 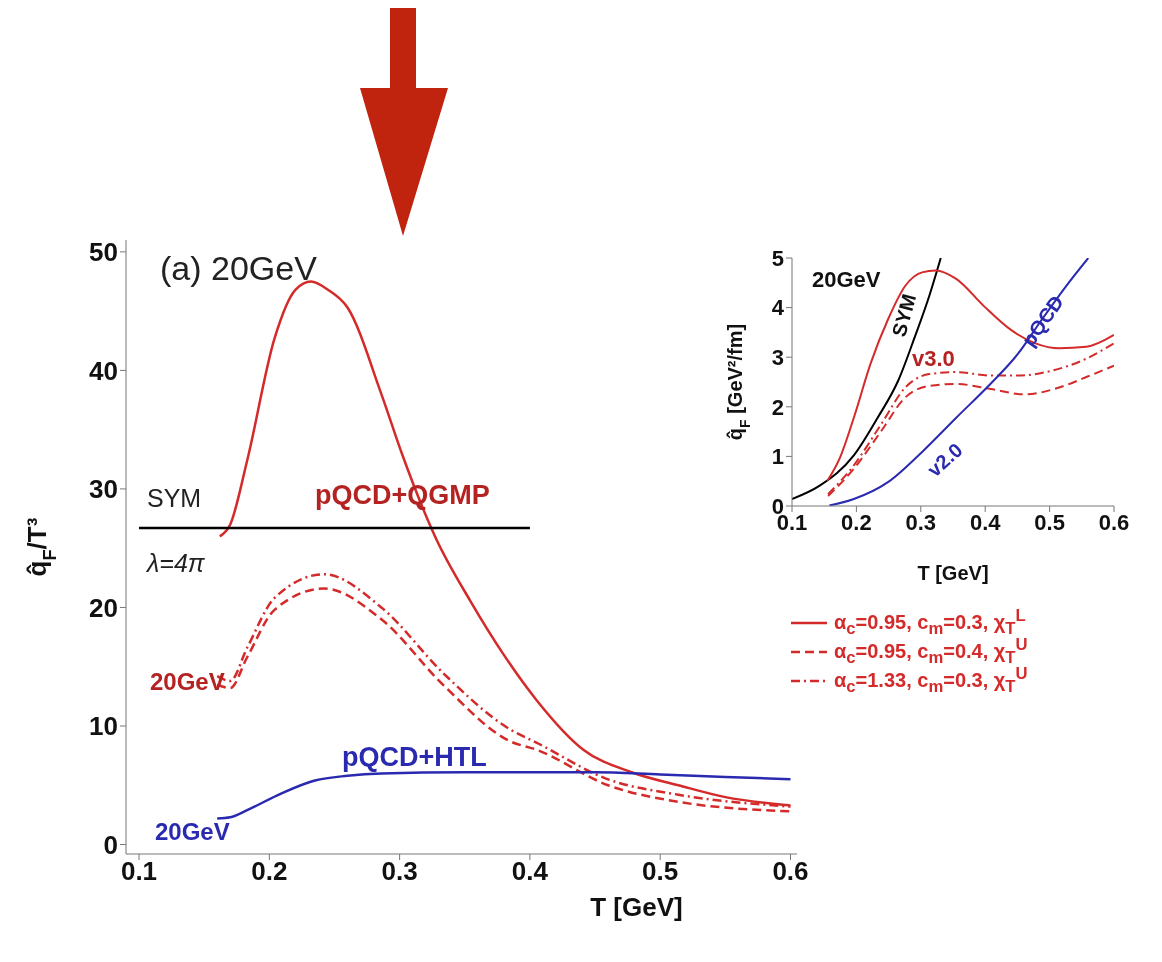 What do you see at coordinates (103, 252) in the screenshot?
I see `y-tick-label: 50` at bounding box center [103, 252].